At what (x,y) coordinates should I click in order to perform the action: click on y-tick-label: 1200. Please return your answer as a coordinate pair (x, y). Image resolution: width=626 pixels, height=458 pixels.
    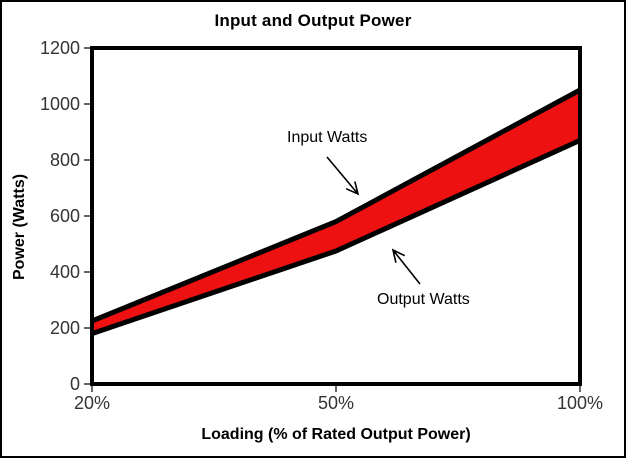
    Looking at the image, I should click on (60, 48).